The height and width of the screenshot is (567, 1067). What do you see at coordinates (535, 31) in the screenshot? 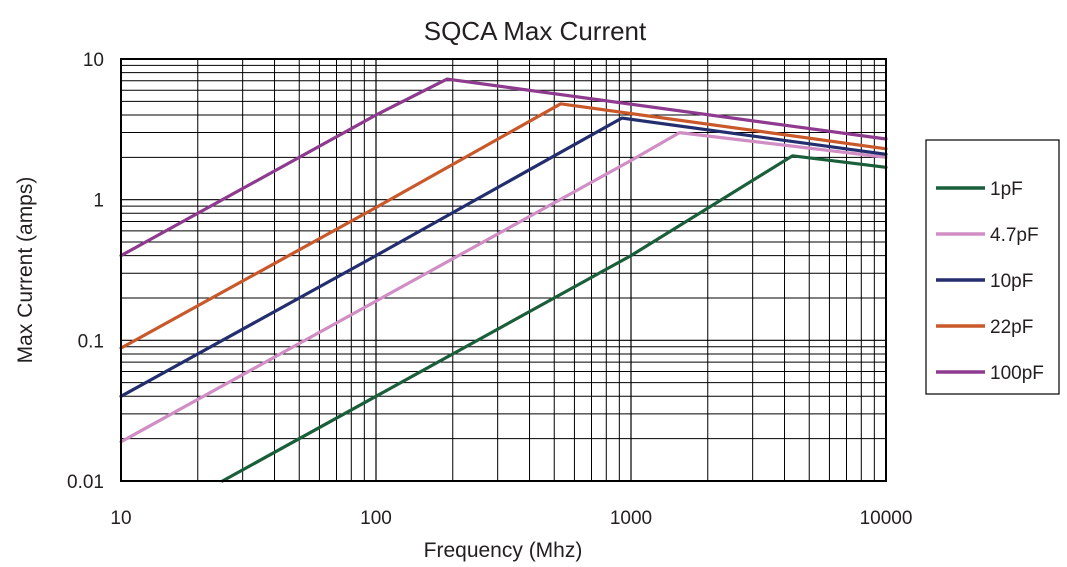
I see `chart-title: SQCA Max Current` at bounding box center [535, 31].